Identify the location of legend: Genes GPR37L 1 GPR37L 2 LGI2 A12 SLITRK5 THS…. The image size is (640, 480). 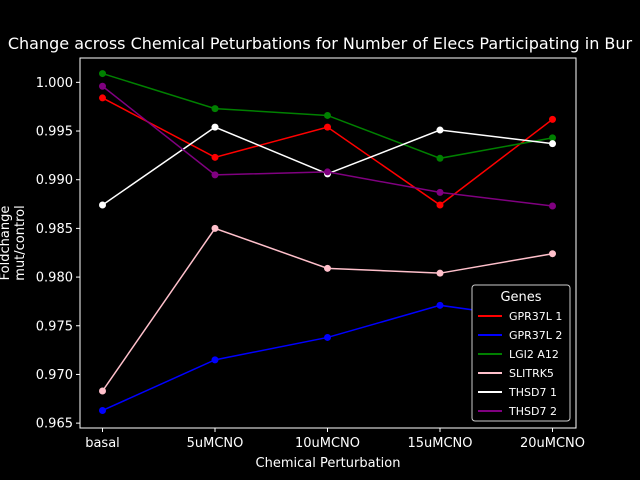
(521, 353).